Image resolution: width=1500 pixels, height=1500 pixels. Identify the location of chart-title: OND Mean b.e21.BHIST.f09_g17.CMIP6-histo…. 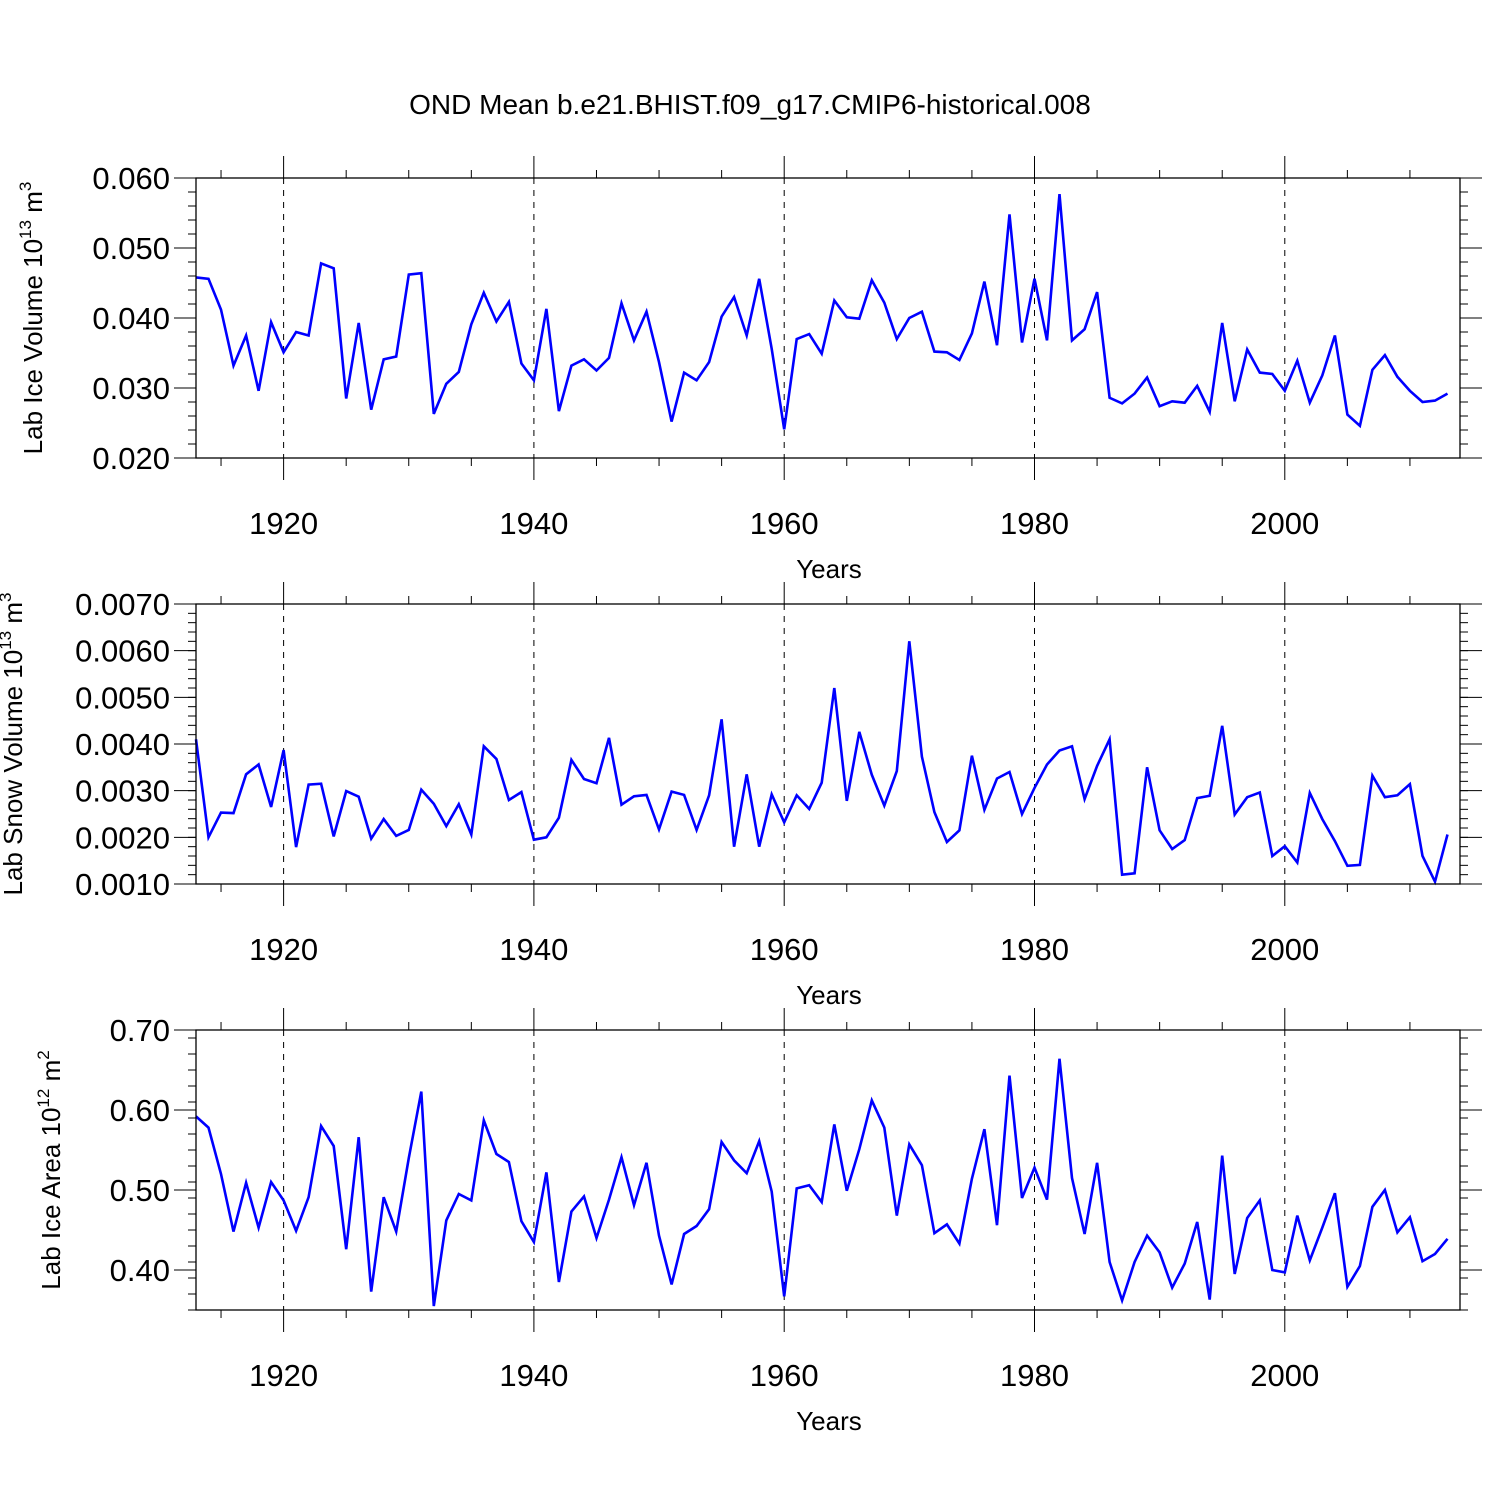
(750, 104).